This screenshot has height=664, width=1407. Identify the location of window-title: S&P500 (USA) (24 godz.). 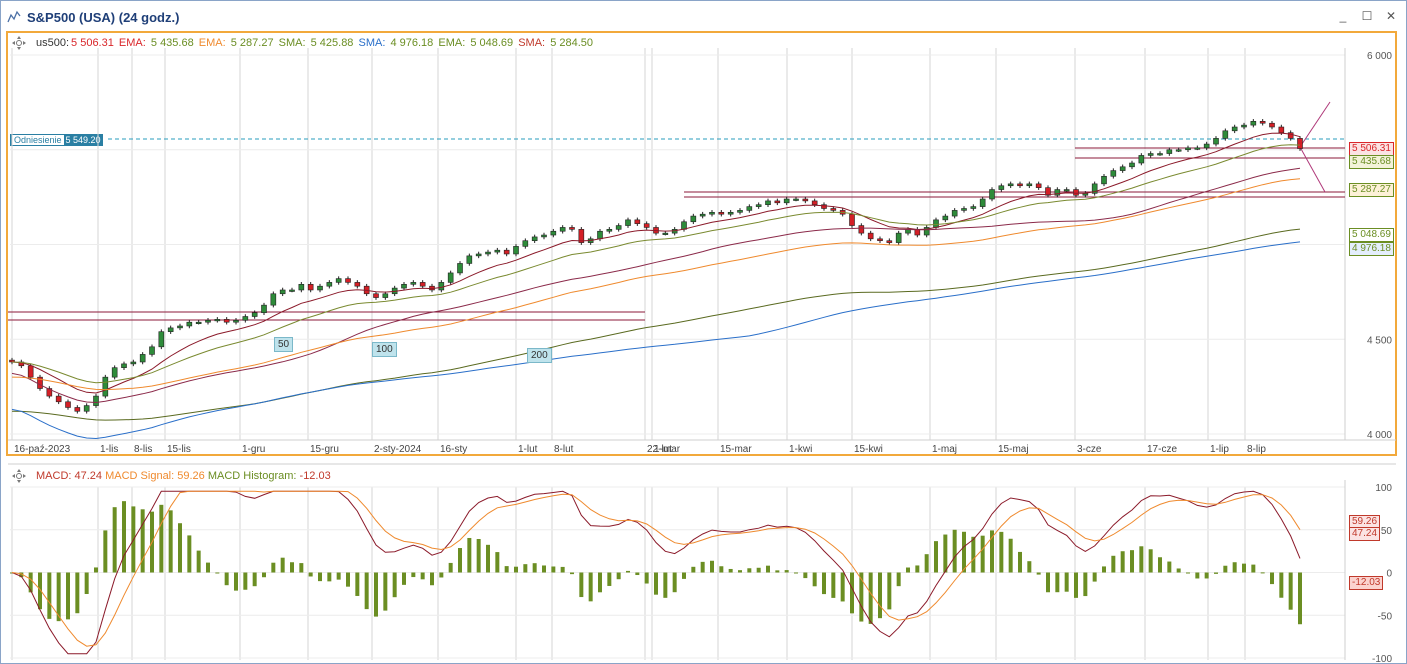
(103, 17).